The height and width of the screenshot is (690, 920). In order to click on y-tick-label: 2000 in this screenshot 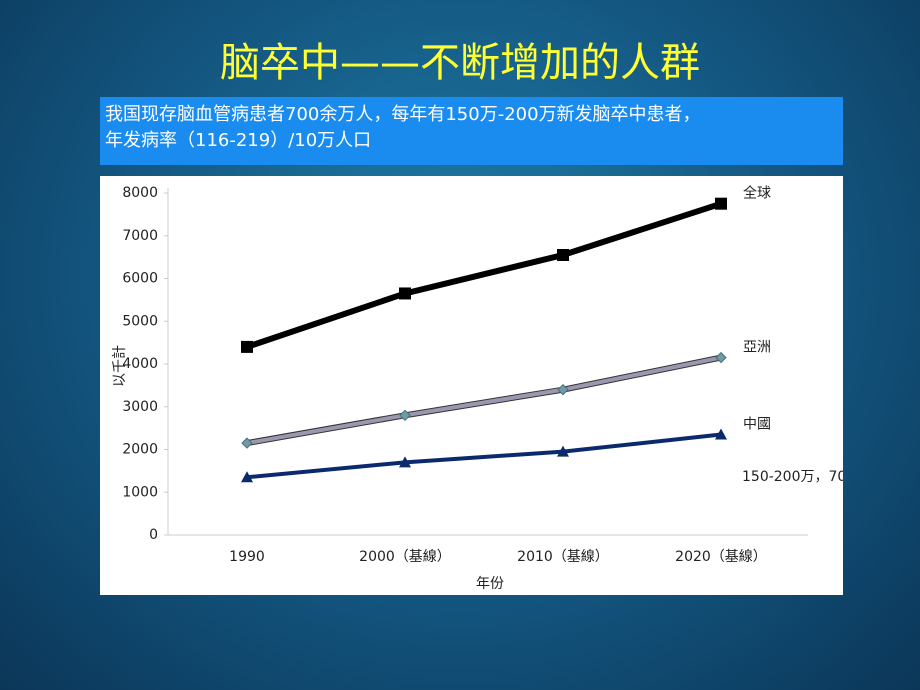, I will do `click(140, 450)`.